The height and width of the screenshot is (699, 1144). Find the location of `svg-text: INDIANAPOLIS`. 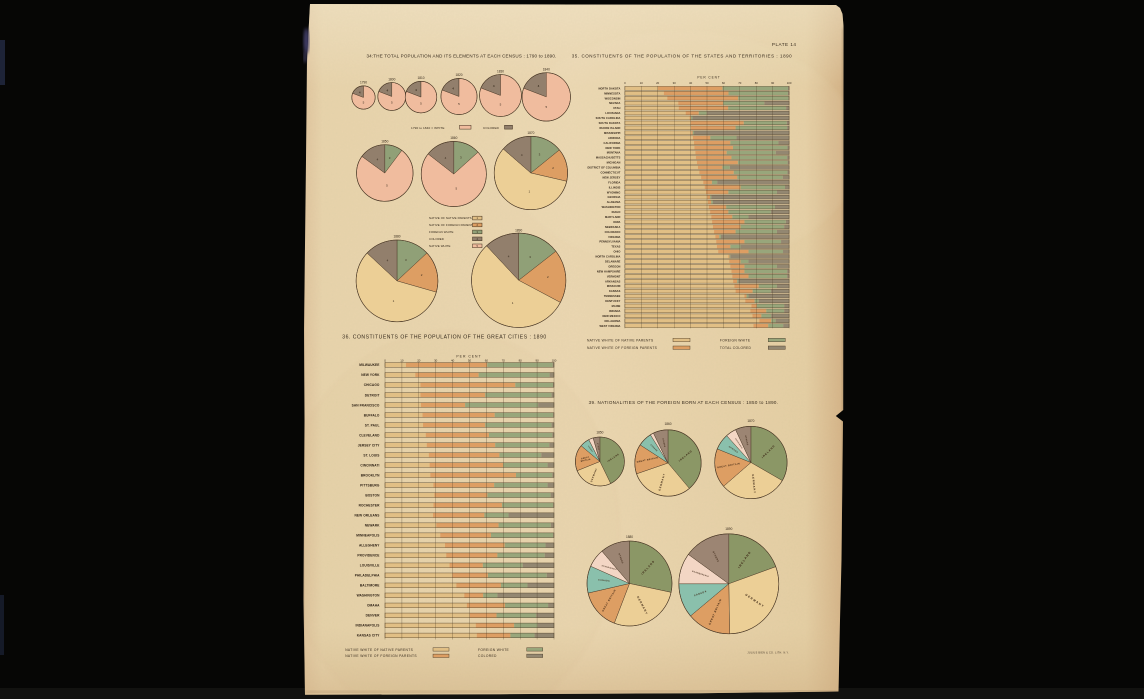

svg-text: INDIANAPOLIS is located at coordinates (367, 626).